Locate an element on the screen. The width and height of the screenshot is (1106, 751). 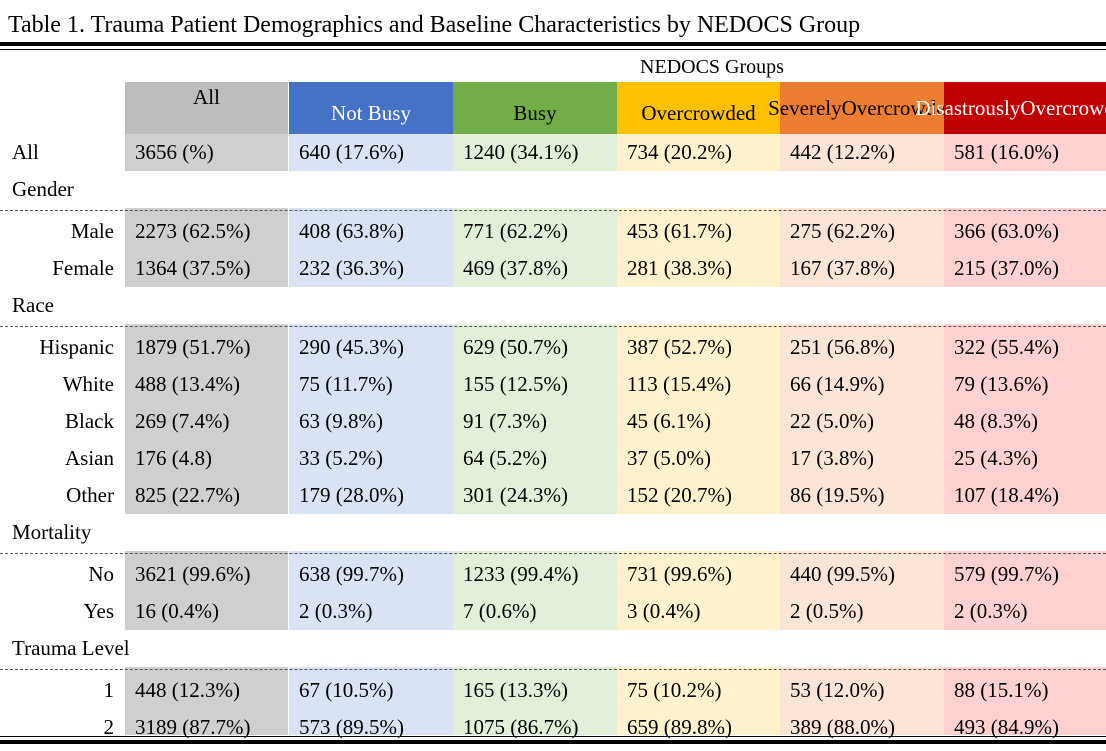
cell-severely: 275 (62.2%) is located at coordinates (842, 231).